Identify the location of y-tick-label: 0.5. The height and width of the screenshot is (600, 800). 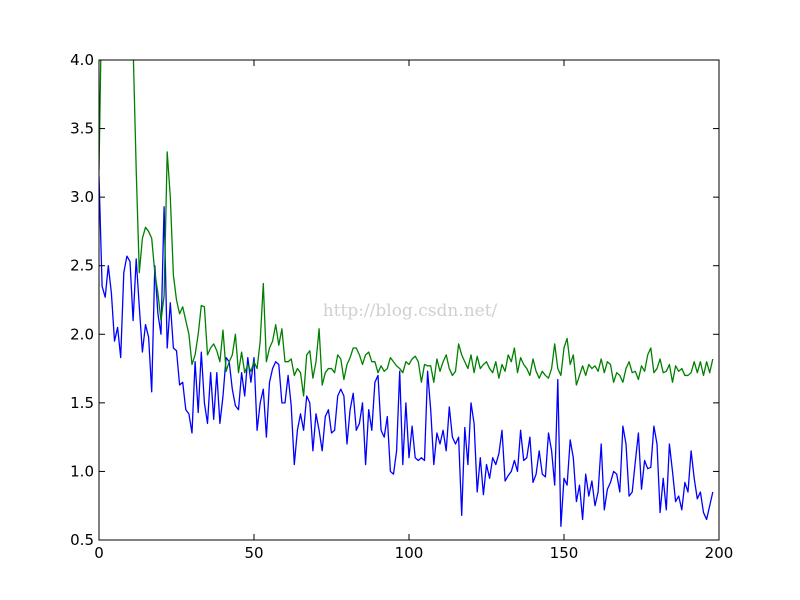
(82, 540).